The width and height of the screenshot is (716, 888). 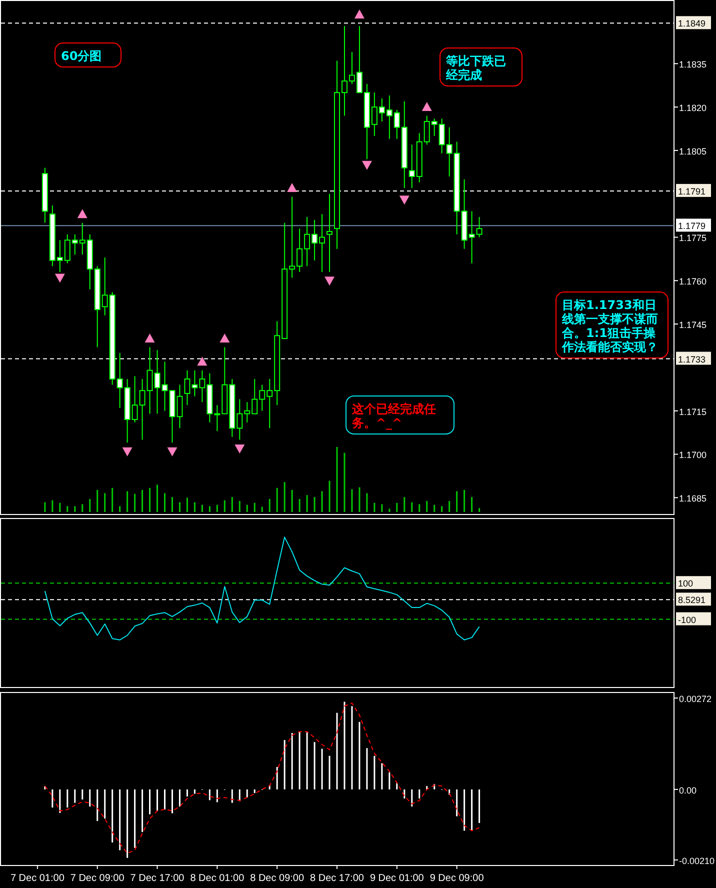 What do you see at coordinates (693, 108) in the screenshot?
I see `y-tick-label: 1.1820` at bounding box center [693, 108].